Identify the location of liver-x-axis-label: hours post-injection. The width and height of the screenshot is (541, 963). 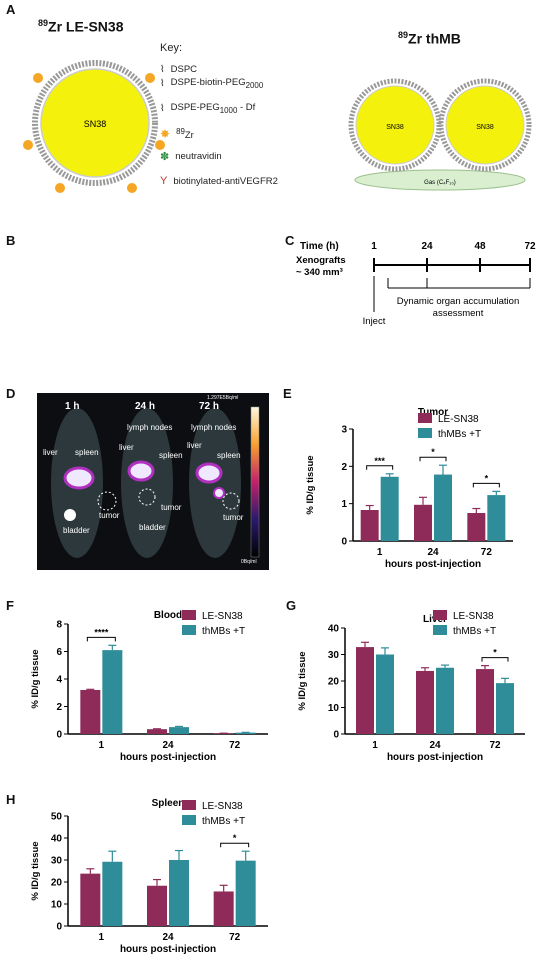
(435, 757).